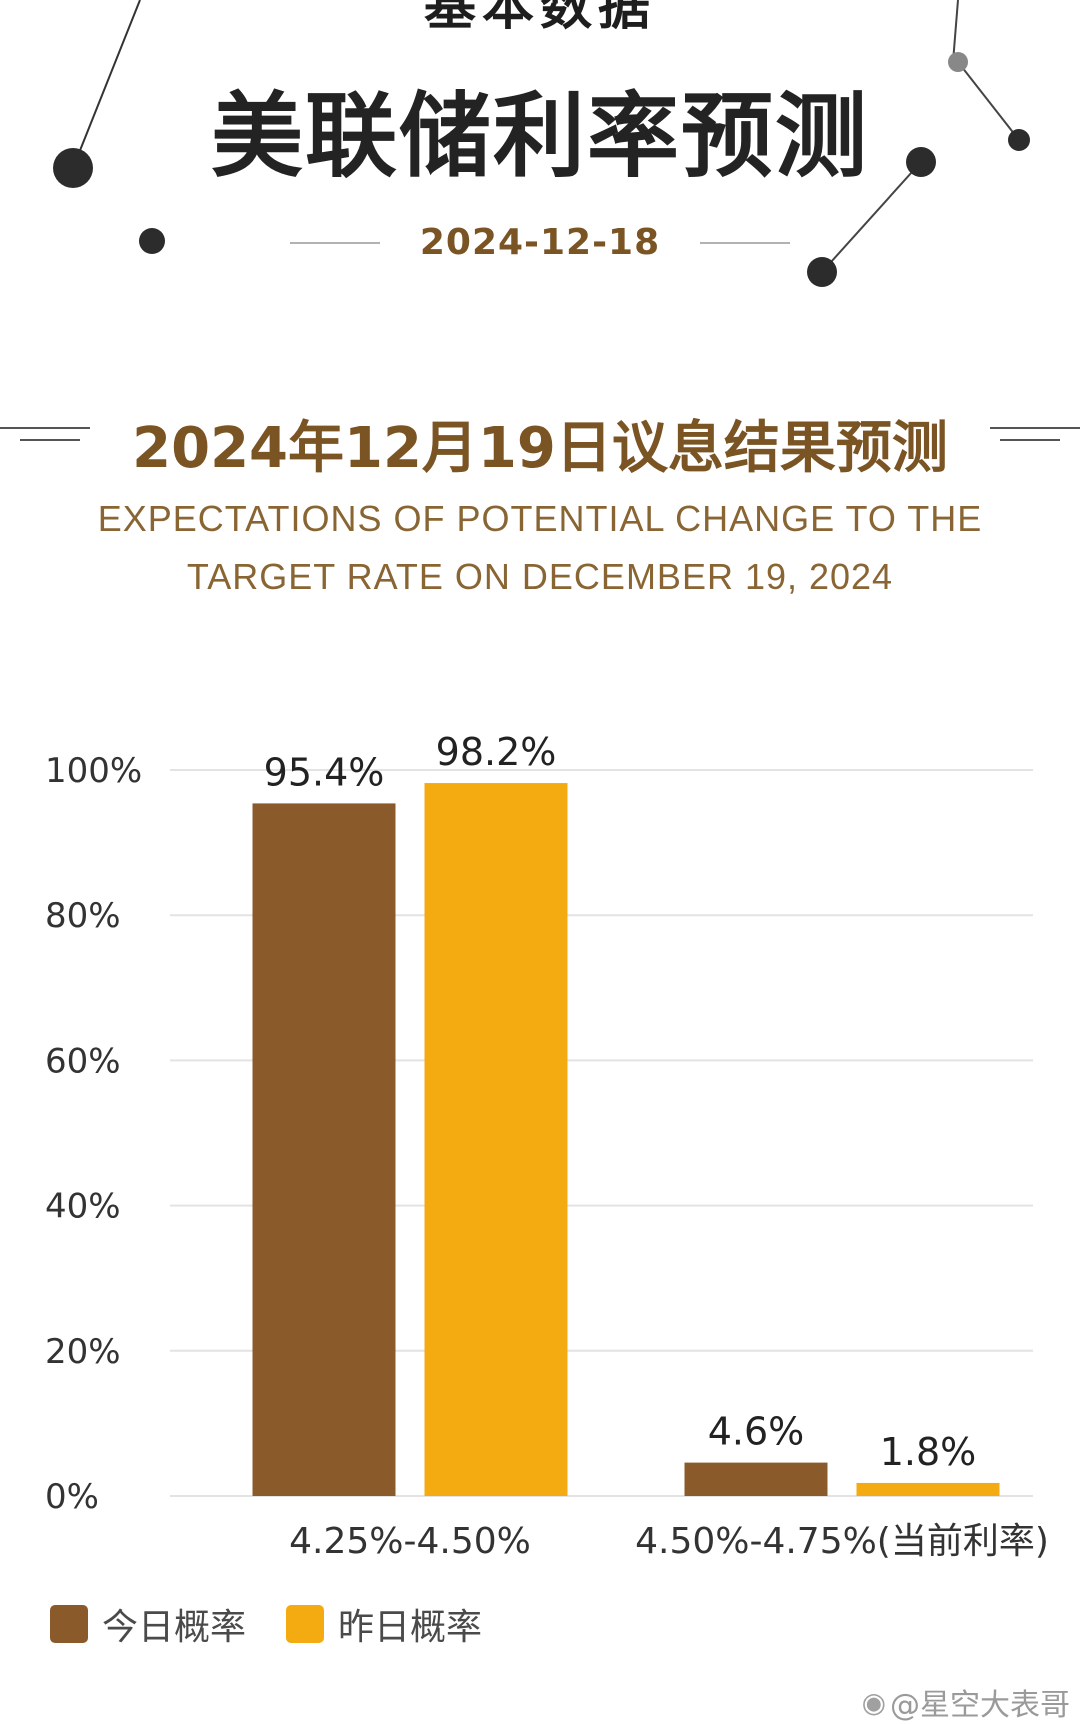  I want to click on watermark: ◉ @星空大表哥, so click(966, 1702).